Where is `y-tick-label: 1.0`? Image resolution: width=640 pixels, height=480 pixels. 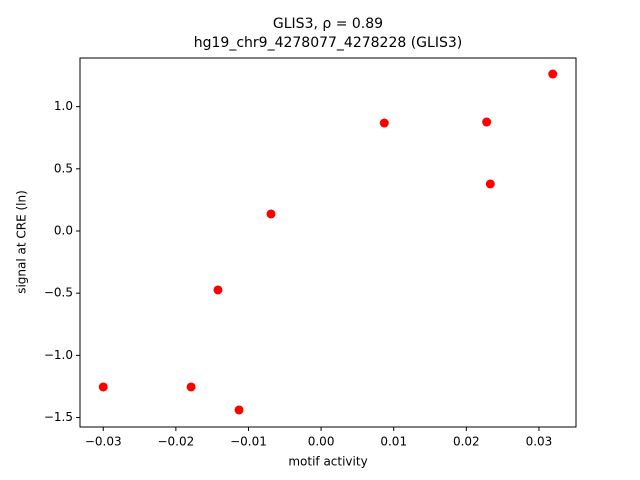
y-tick-label: 1.0 is located at coordinates (63, 106).